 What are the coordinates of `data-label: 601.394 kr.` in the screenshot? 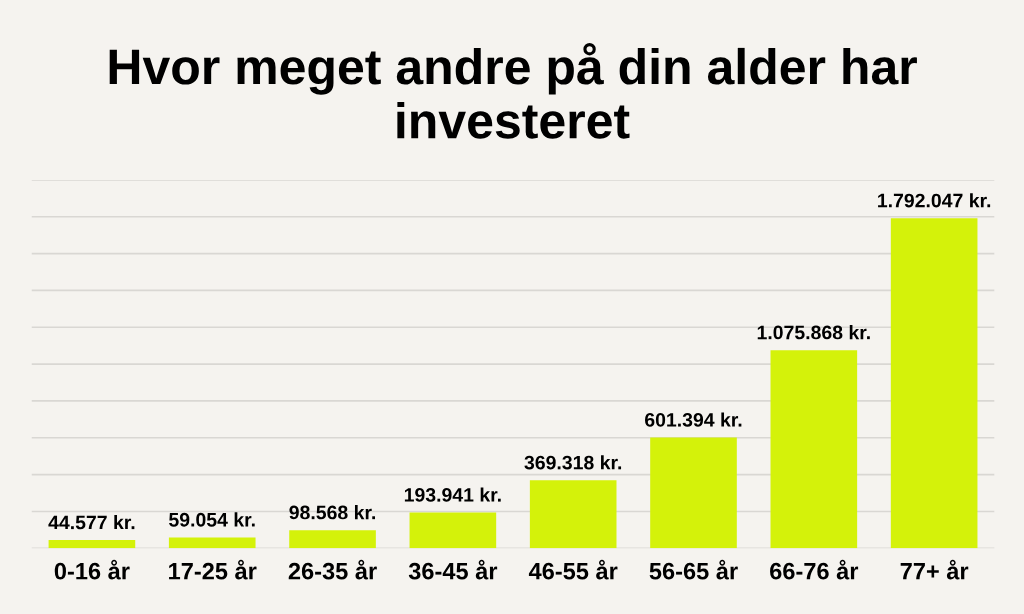 It's located at (693, 419).